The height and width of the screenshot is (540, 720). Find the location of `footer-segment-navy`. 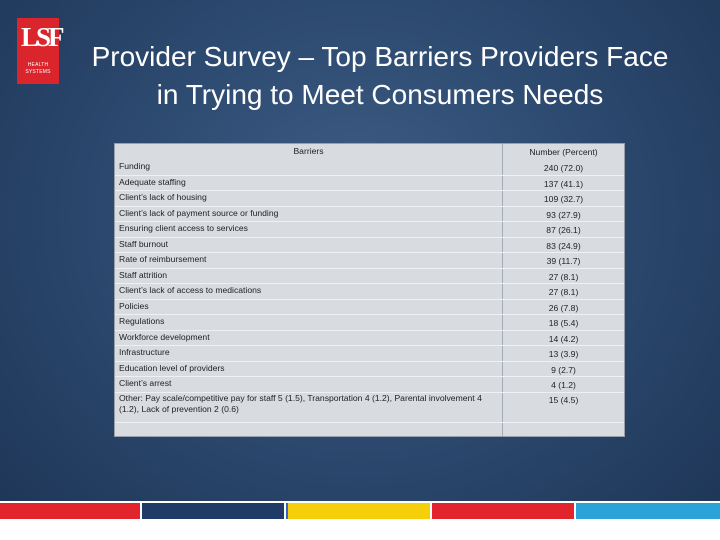

footer-segment-navy is located at coordinates (213, 511).